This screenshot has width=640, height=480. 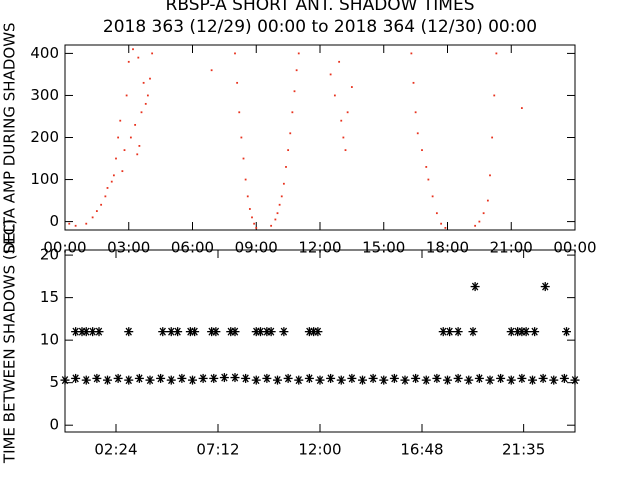 What do you see at coordinates (54, 221) in the screenshot?
I see `y-tick-label: 0` at bounding box center [54, 221].